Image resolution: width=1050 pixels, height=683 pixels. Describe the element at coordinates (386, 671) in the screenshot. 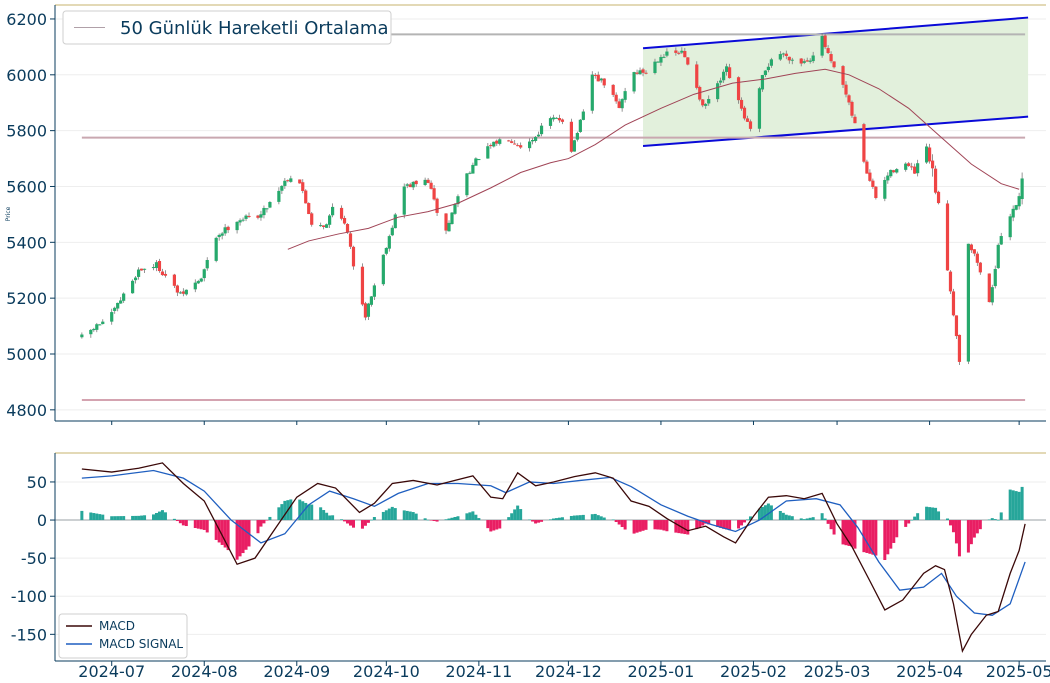

I see `x-tick-label: 2024-10` at that location.